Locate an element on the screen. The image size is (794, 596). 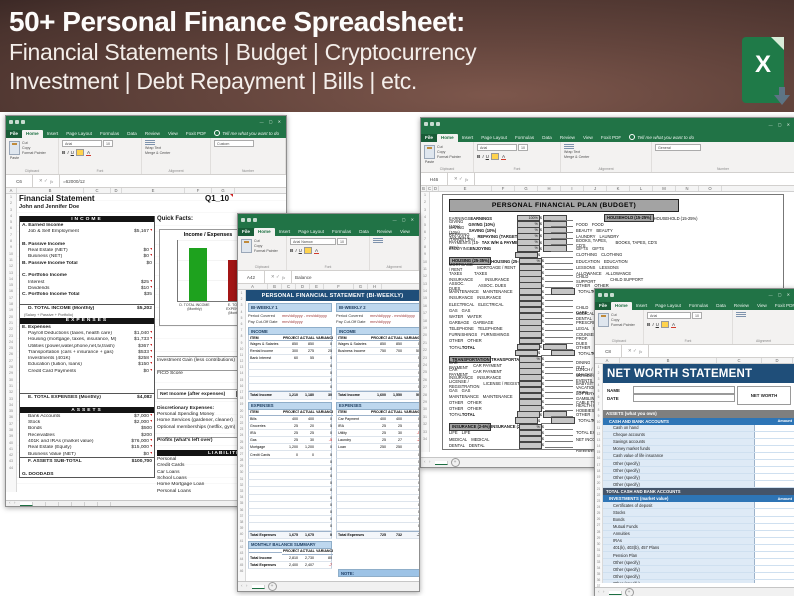
asset-row: Cash on hand is located at coordinates (698, 428).